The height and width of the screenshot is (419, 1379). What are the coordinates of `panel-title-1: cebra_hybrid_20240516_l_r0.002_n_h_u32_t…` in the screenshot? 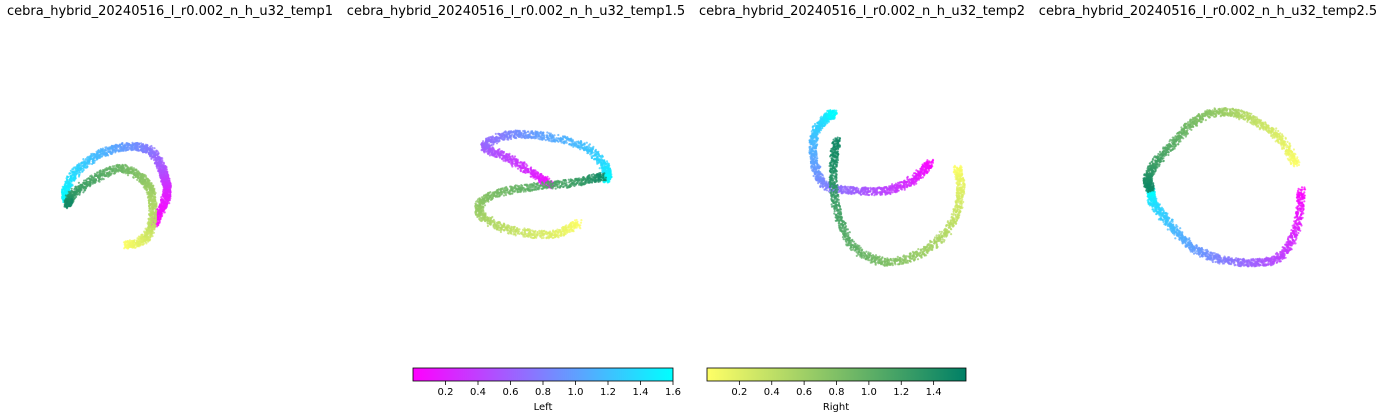 It's located at (170, 11).